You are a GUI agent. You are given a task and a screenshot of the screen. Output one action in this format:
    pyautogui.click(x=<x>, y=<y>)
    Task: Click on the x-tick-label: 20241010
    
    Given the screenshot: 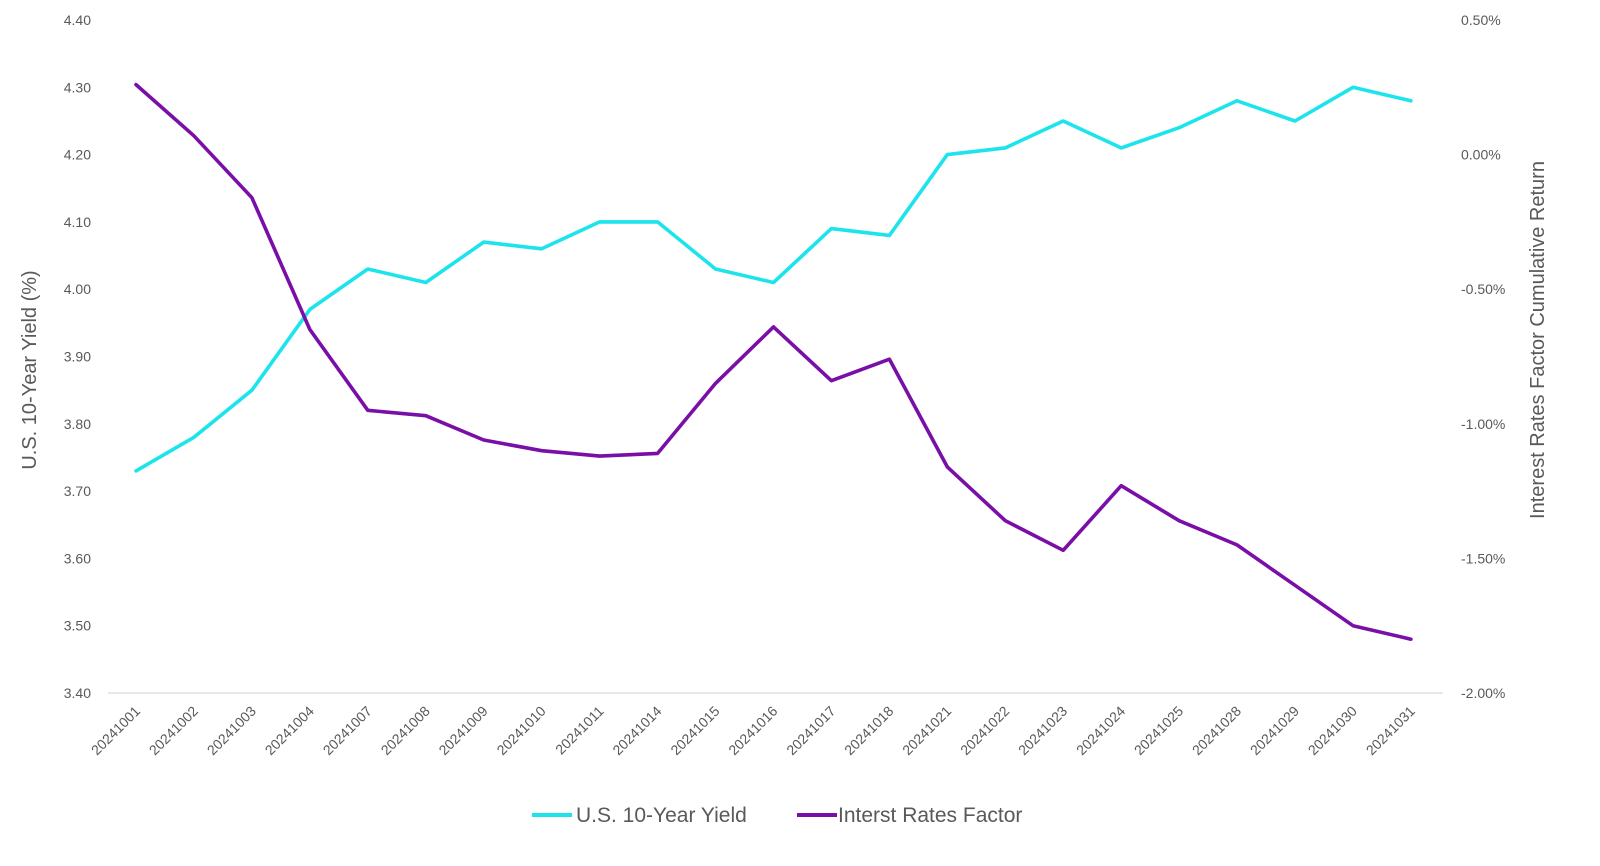 What is the action you would take?
    pyautogui.click(x=521, y=731)
    